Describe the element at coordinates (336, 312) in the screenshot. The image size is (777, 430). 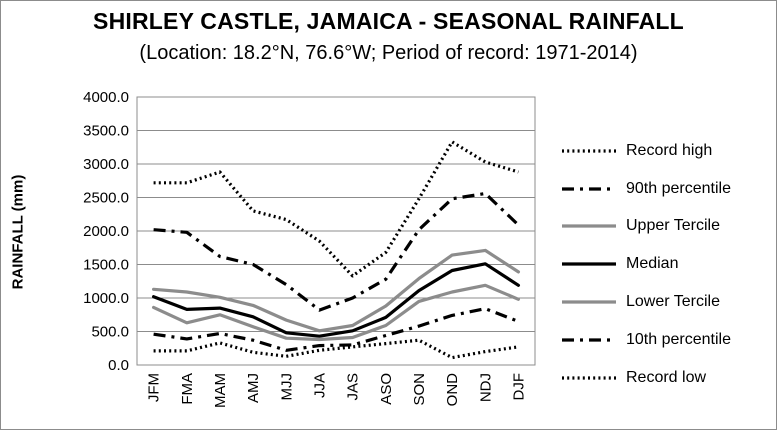
I see `series-line-lower-tercile` at that location.